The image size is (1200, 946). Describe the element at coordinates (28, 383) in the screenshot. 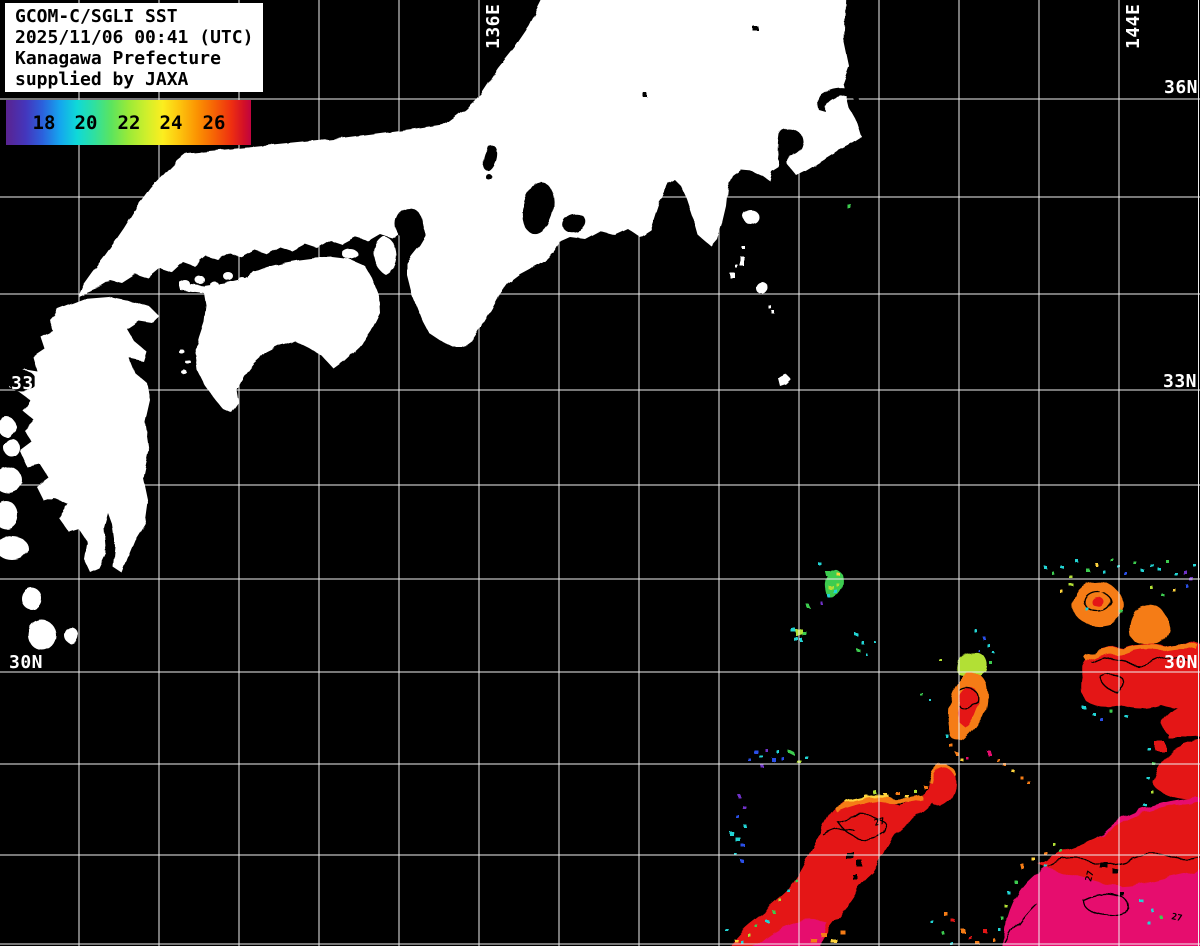

I see `lat-label-33n-left: 33N` at that location.